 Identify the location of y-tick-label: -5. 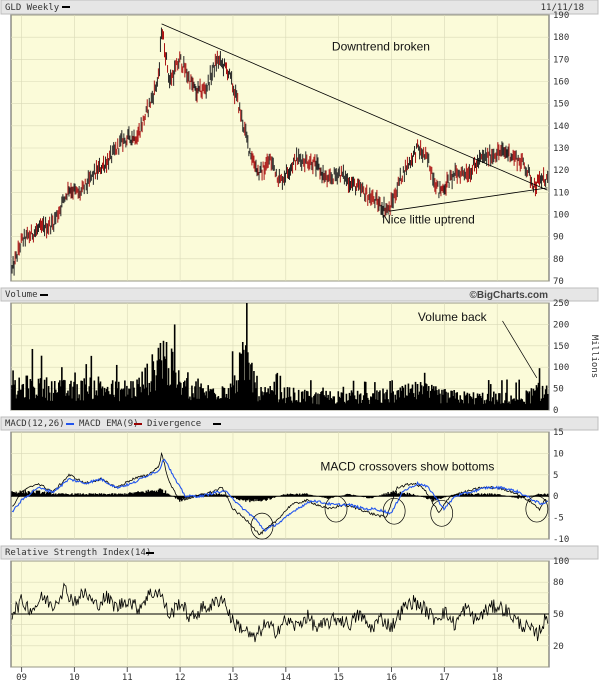
(558, 519).